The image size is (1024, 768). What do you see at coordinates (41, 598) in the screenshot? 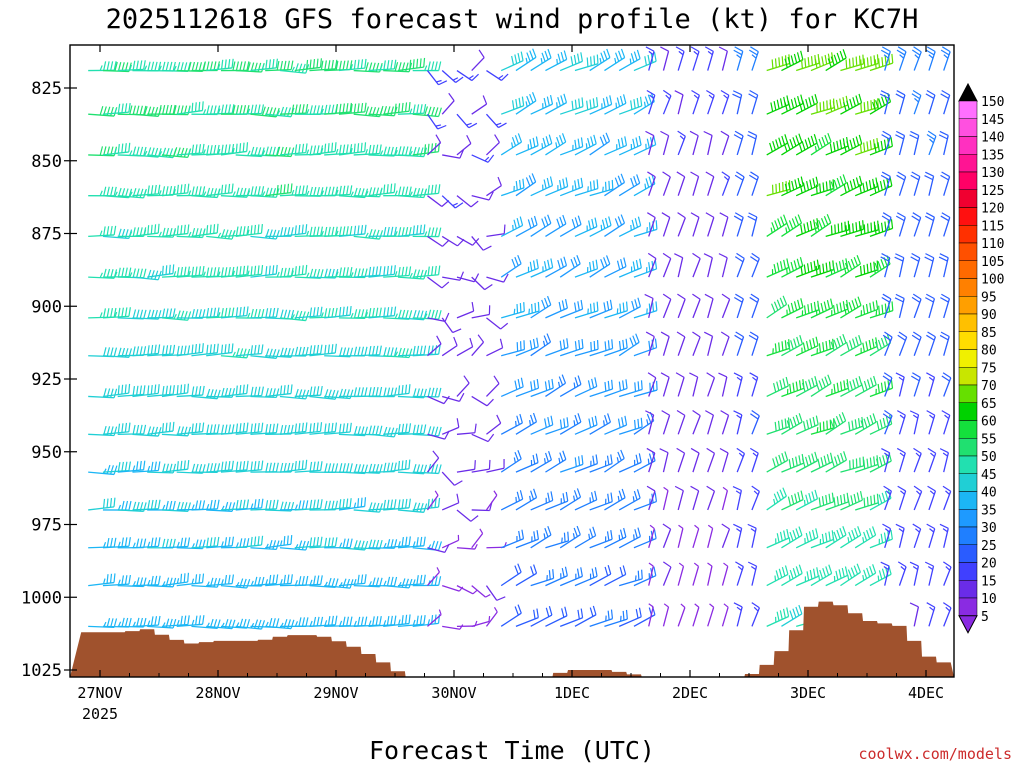
I see `y-tick-label: 1000` at bounding box center [41, 598].